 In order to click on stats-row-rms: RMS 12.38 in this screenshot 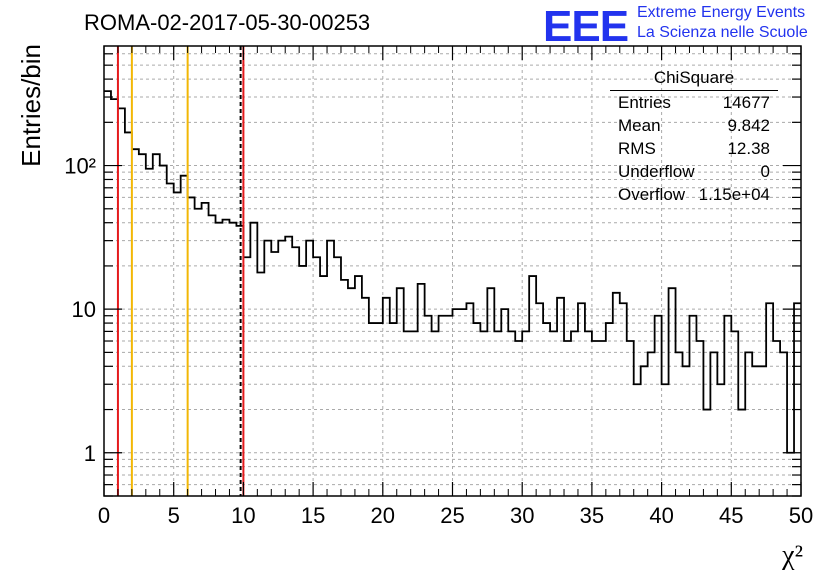, I will do `click(694, 150)`.